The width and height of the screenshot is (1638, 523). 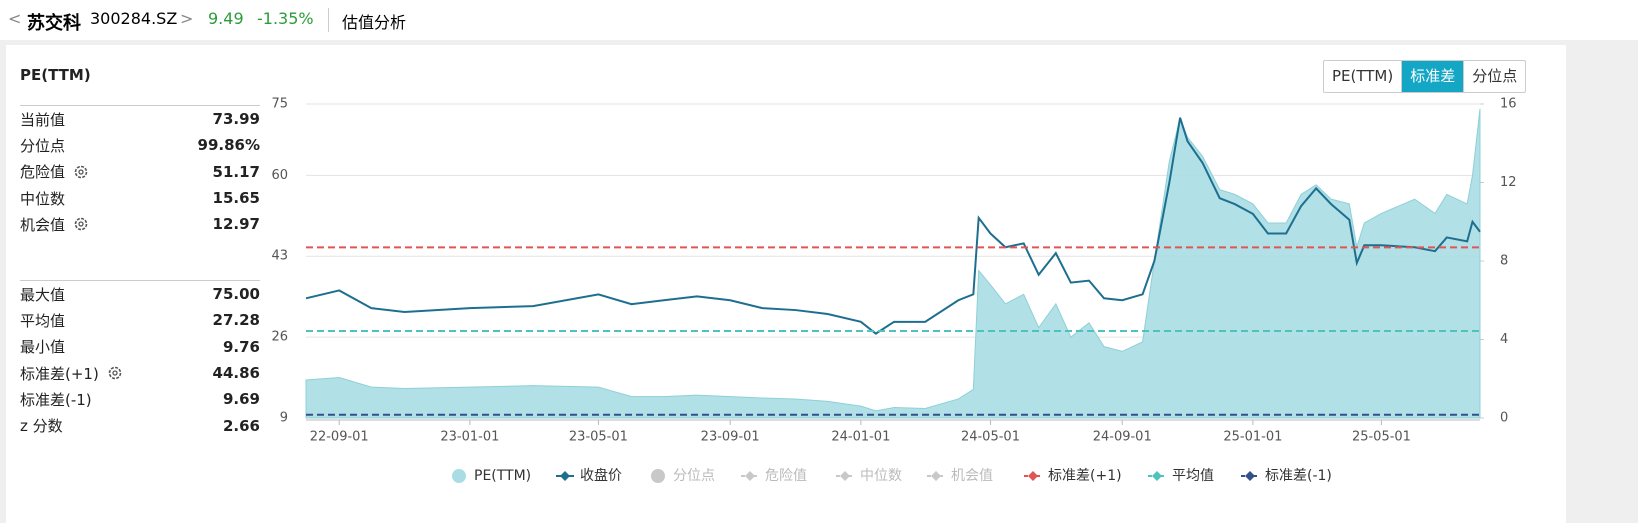 What do you see at coordinates (972, 476) in the screenshot?
I see `legend-label: 机会值` at bounding box center [972, 476].